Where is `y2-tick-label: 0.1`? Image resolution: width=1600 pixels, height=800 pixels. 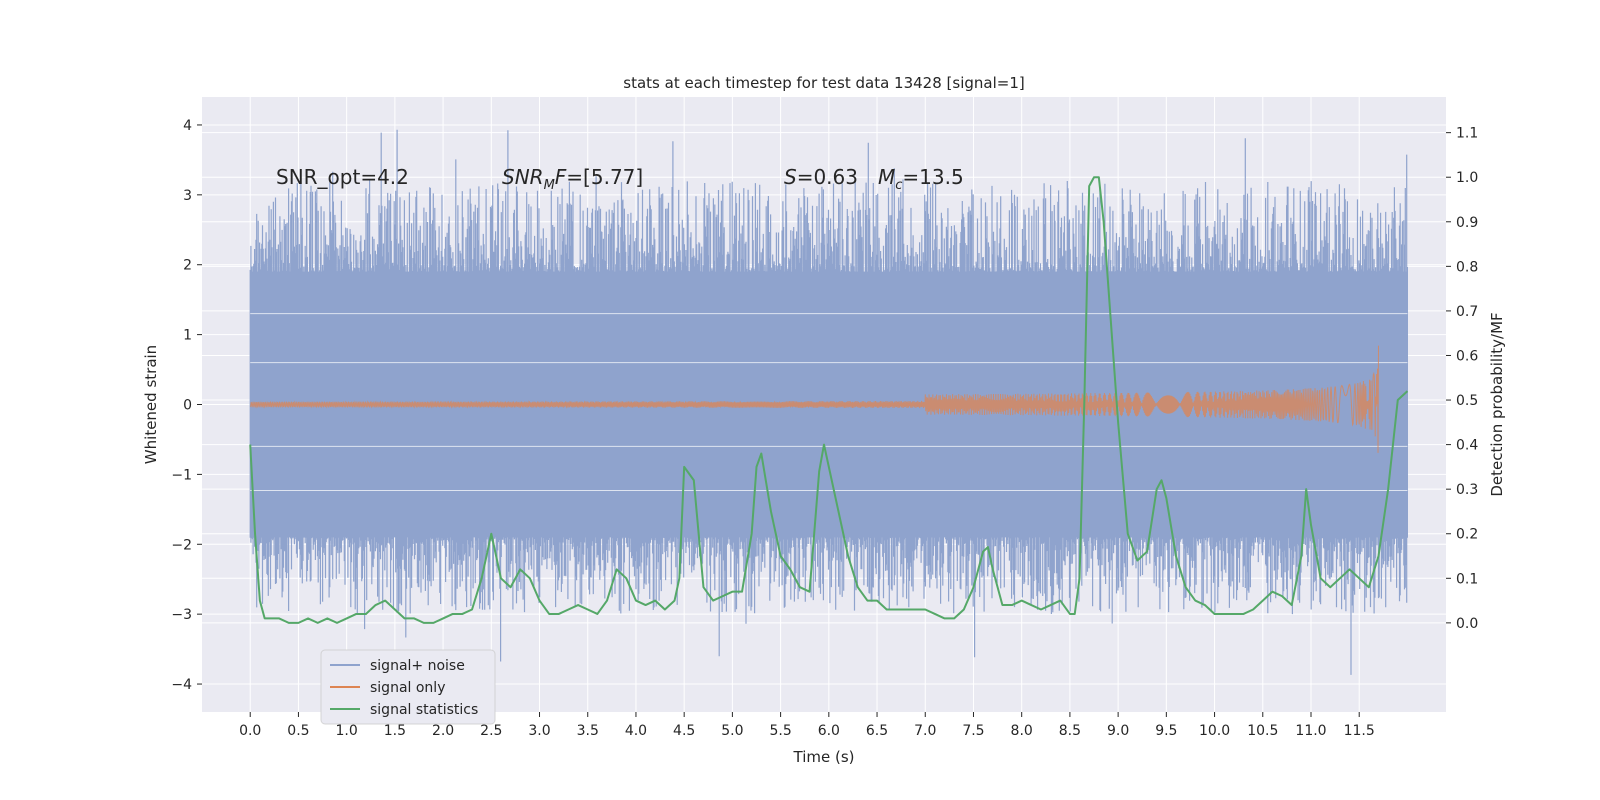
y2-tick-label: 0.1 is located at coordinates (1467, 579).